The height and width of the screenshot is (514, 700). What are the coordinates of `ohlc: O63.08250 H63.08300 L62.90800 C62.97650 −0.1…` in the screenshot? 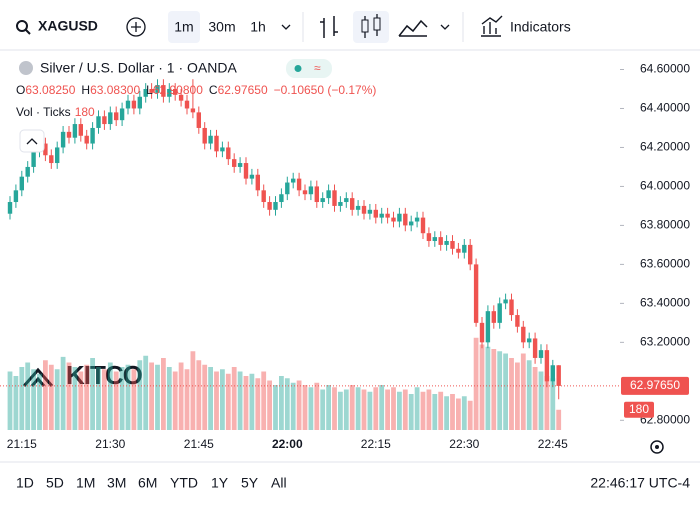 It's located at (196, 90).